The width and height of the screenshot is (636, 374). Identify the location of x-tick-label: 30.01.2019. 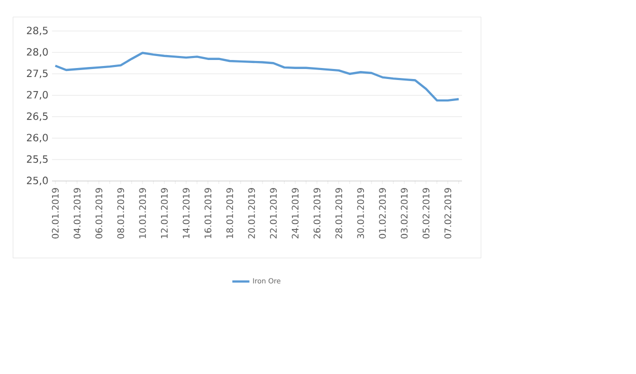
(360, 213).